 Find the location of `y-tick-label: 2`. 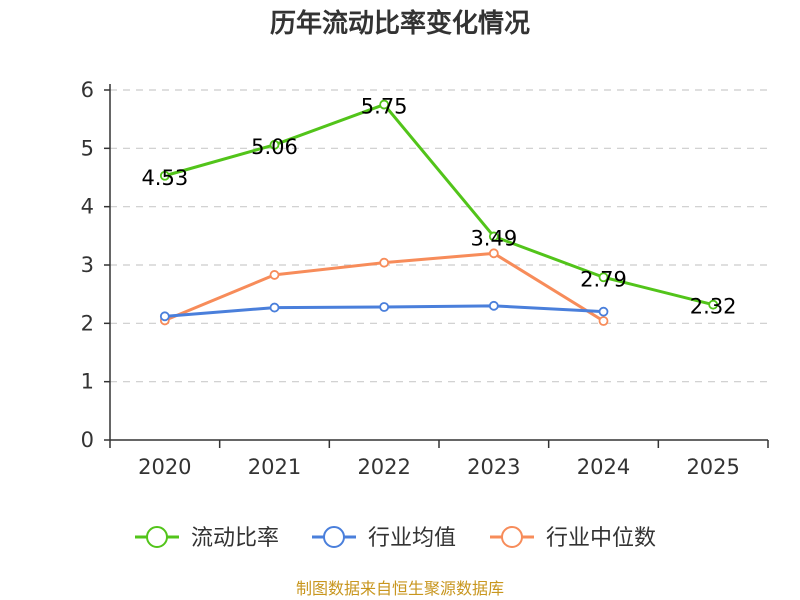

y-tick-label: 2 is located at coordinates (87, 323).